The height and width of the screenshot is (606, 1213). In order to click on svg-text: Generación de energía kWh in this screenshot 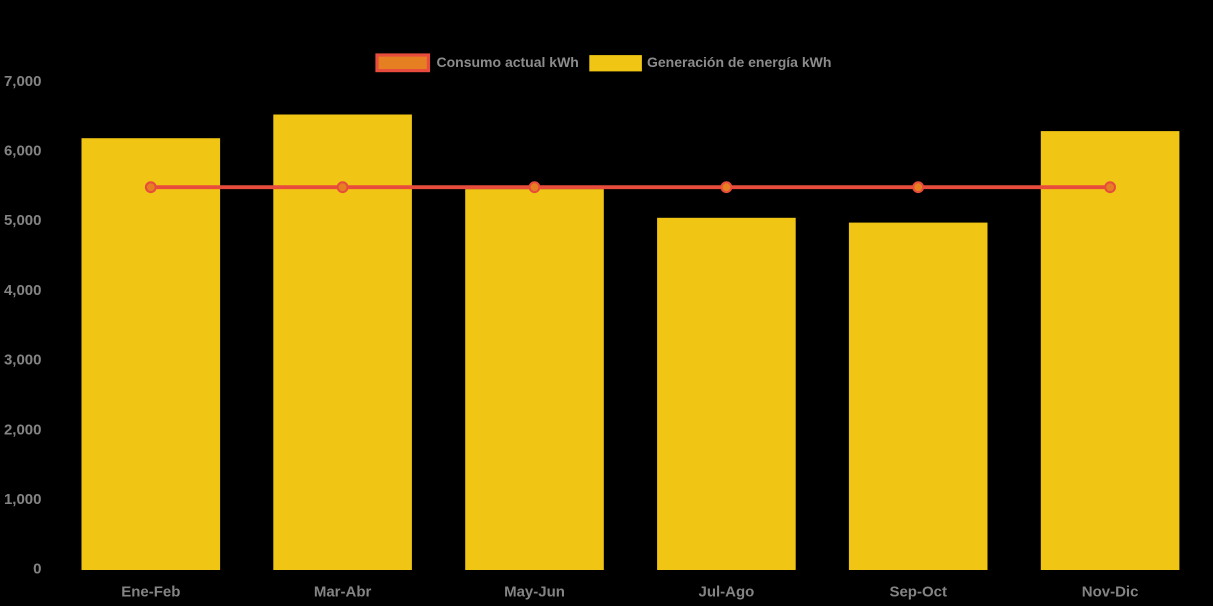, I will do `click(739, 62)`.